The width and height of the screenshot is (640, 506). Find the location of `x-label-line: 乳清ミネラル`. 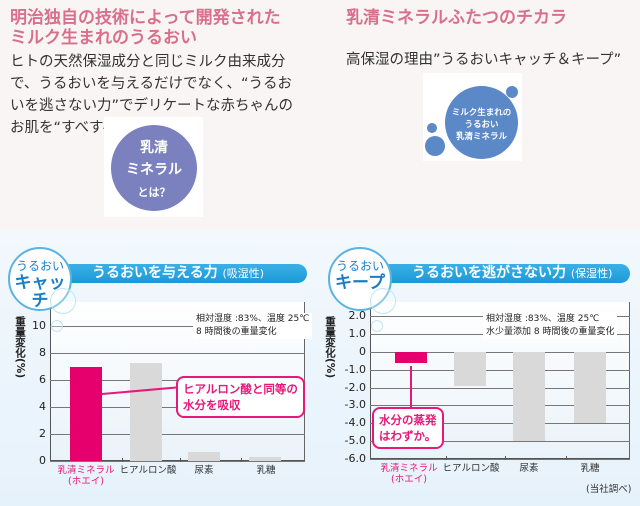

x-label-line: 乳清ミネラル is located at coordinates (409, 468).